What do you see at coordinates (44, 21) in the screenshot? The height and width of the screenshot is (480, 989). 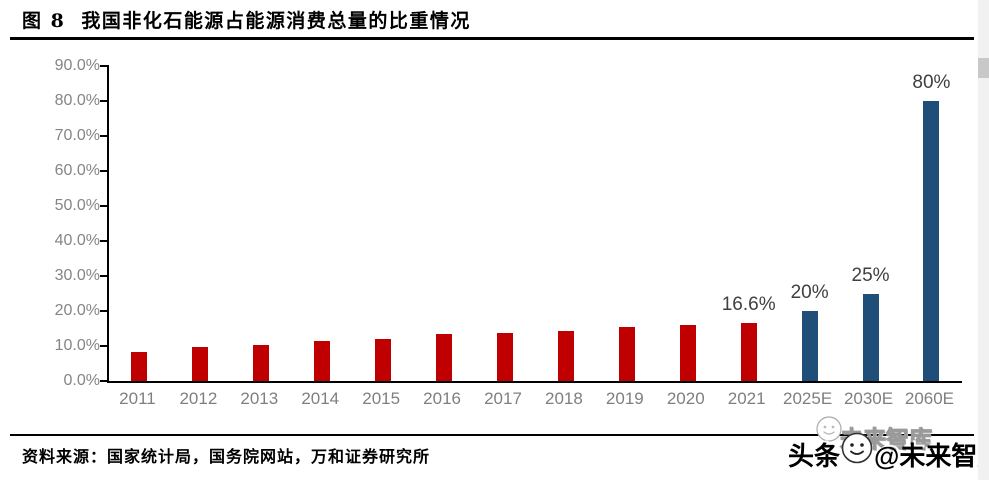 I see `figure-number: 图 8` at bounding box center [44, 21].